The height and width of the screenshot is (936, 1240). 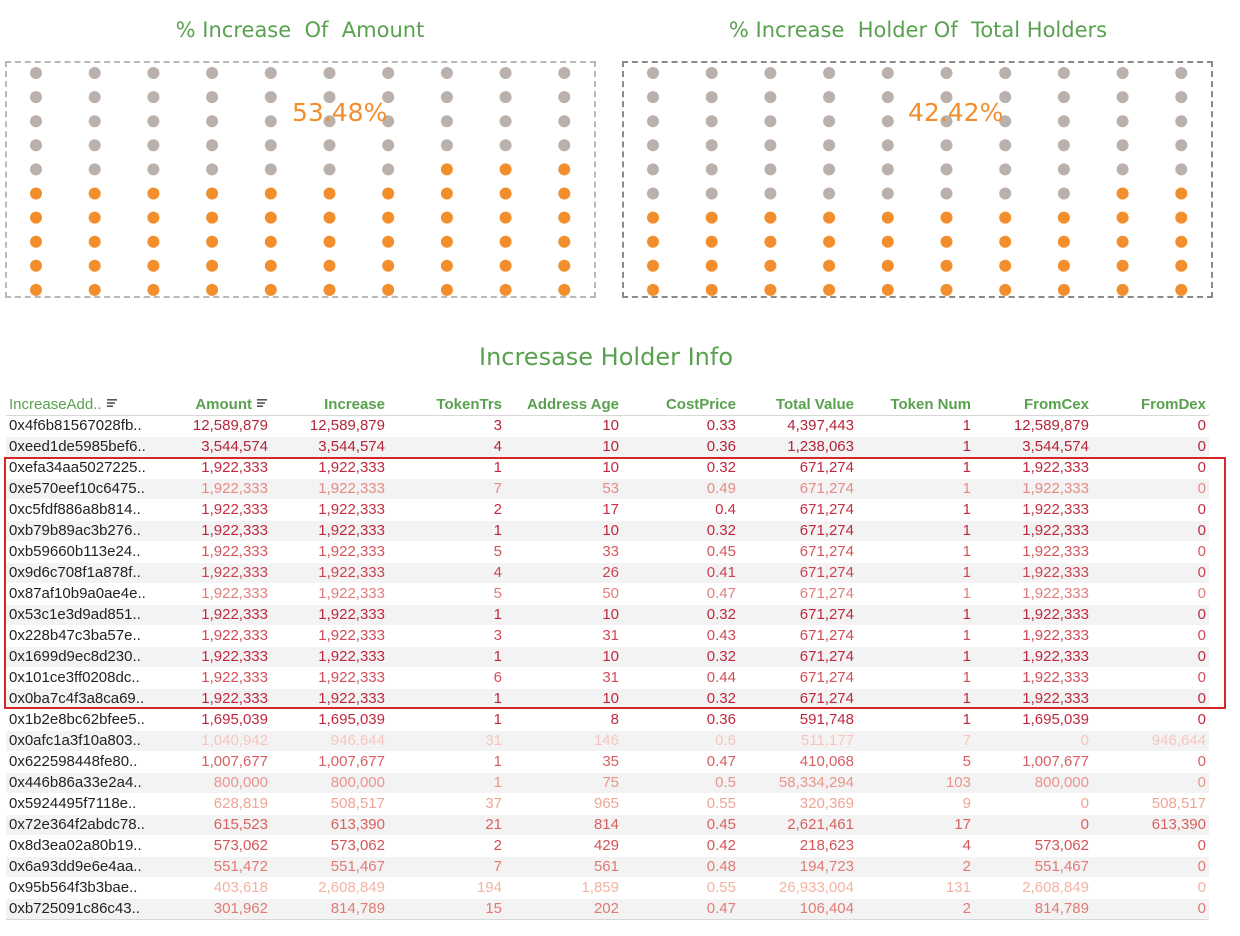 I want to click on address-cell: 0xeed1de5985bef6.., so click(x=82, y=447).